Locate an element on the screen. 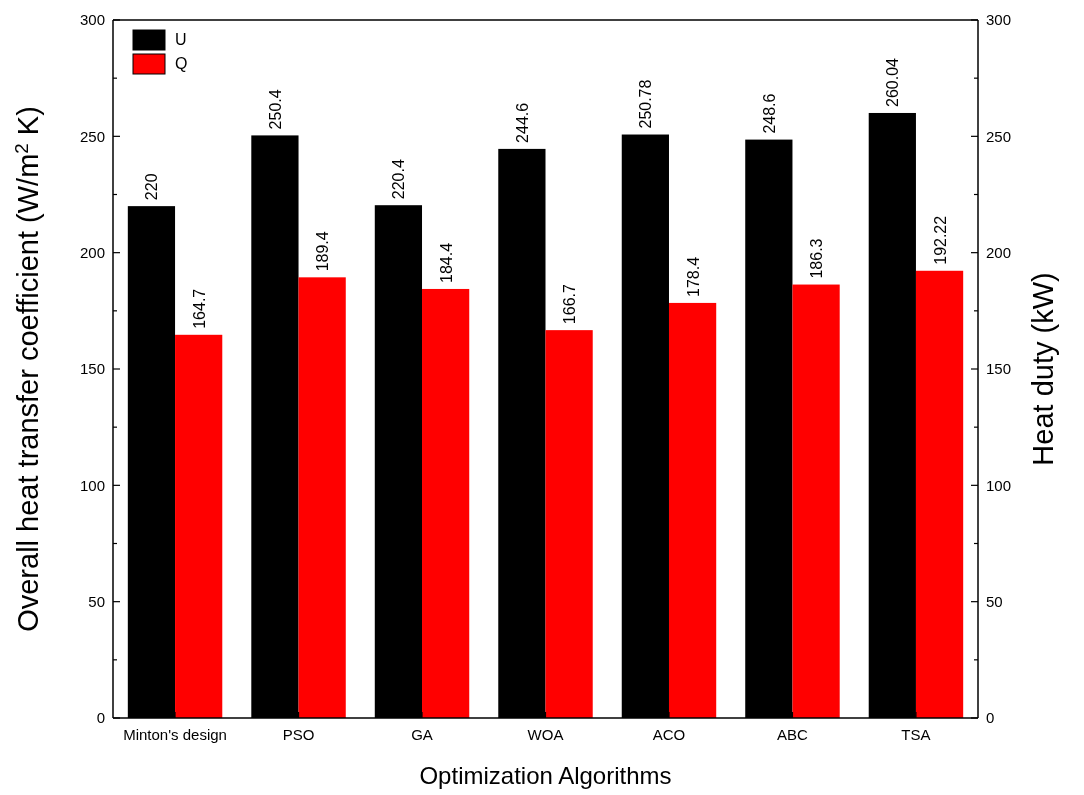 The image size is (1084, 795). data-label: 186.3 is located at coordinates (817, 258).